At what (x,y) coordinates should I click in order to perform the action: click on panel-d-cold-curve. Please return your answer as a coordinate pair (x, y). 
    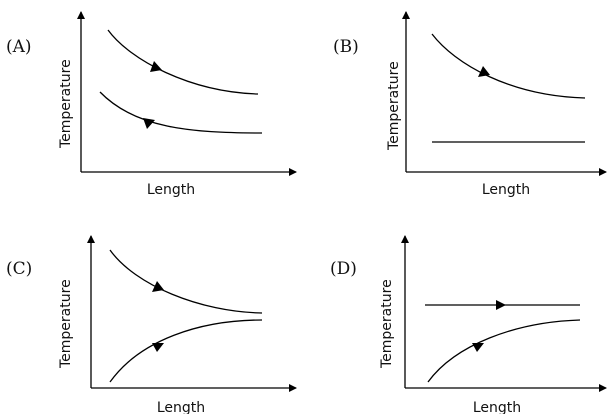
    Looking at the image, I should click on (504, 351).